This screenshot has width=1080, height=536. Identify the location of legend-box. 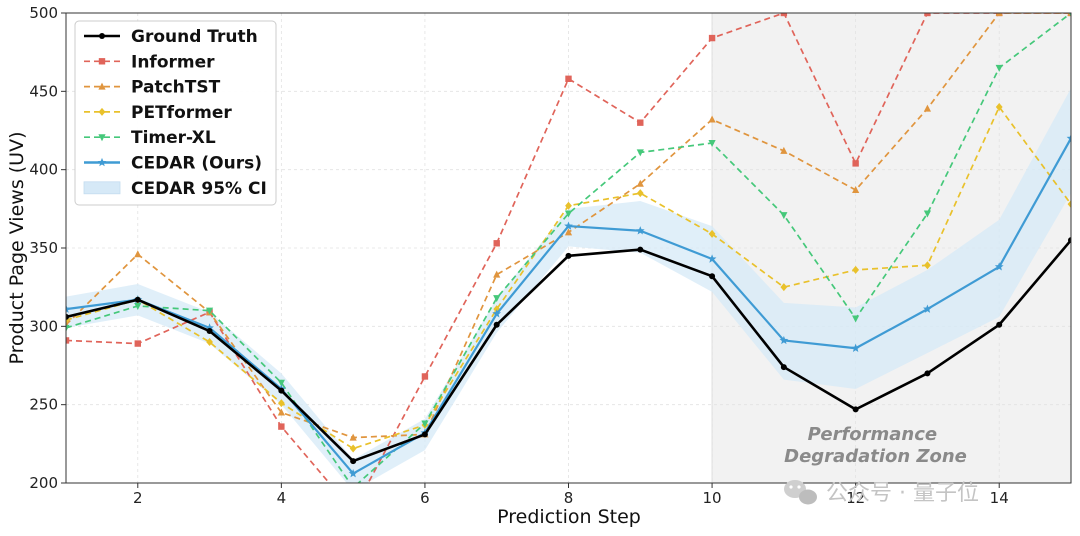
(175, 113).